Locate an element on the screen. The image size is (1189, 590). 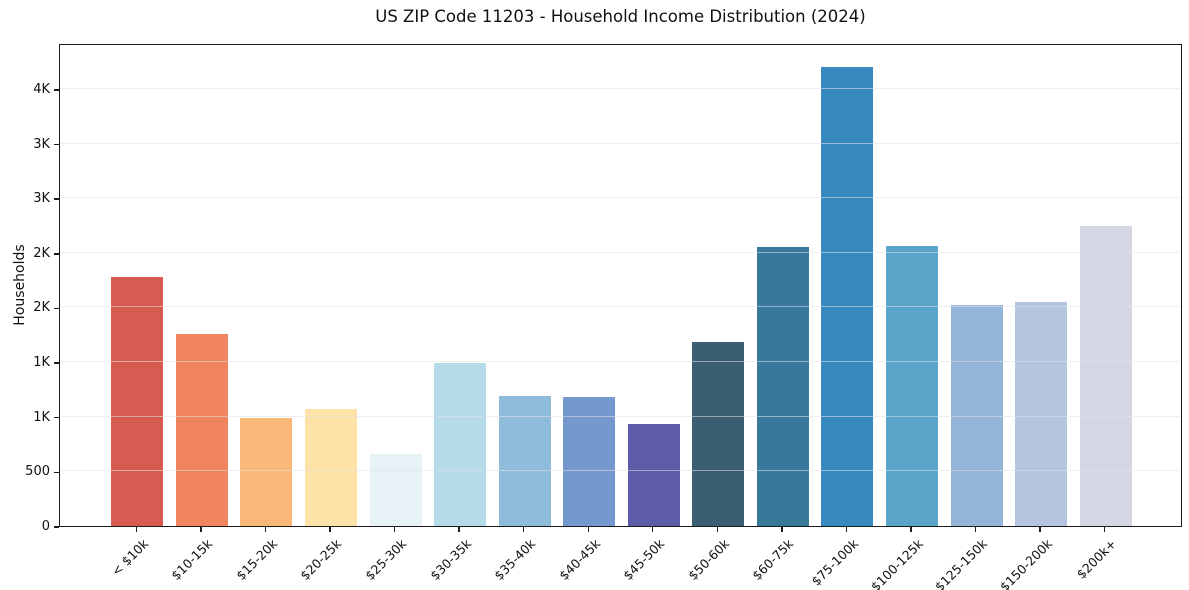
y-tick-label: 500 is located at coordinates (37, 472).